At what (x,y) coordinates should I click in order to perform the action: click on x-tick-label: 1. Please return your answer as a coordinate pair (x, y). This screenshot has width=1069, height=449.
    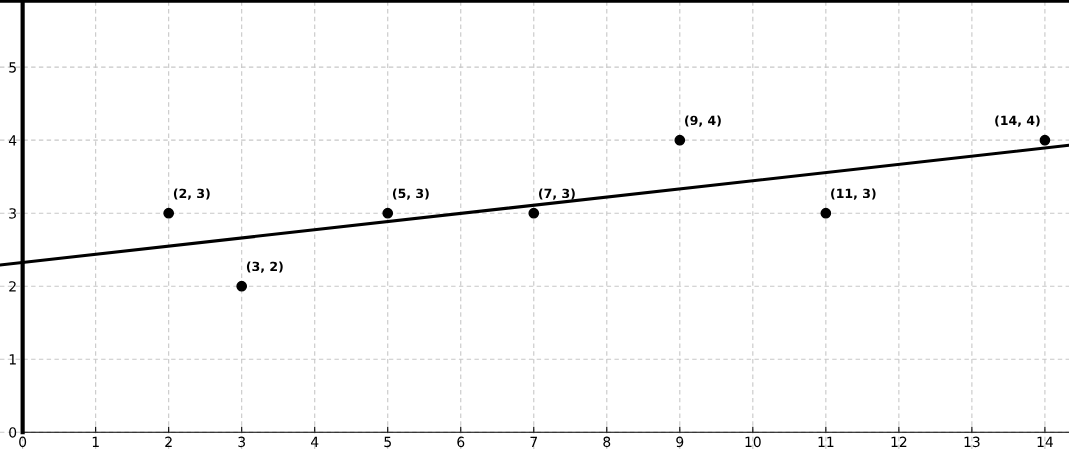
    Looking at the image, I should click on (95, 441).